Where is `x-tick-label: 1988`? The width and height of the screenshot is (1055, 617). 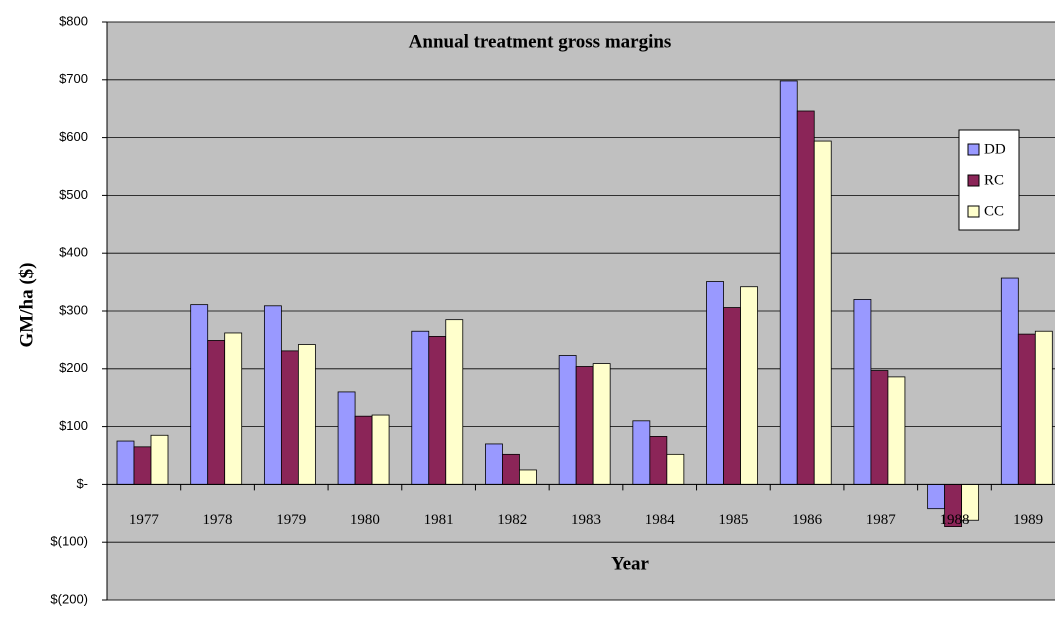
x-tick-label: 1988 is located at coordinates (954, 520).